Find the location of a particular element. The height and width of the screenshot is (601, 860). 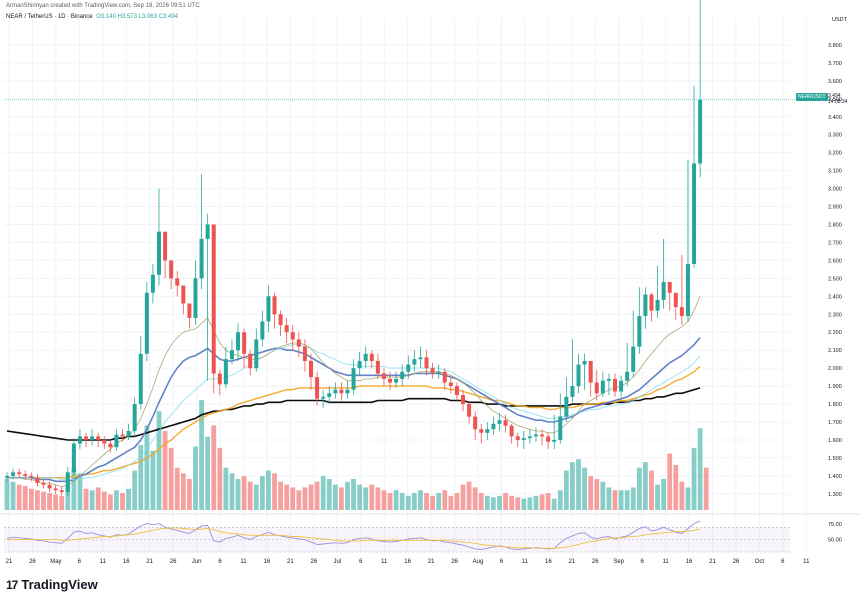

price-tick-label: 2.300 is located at coordinates (835, 315).